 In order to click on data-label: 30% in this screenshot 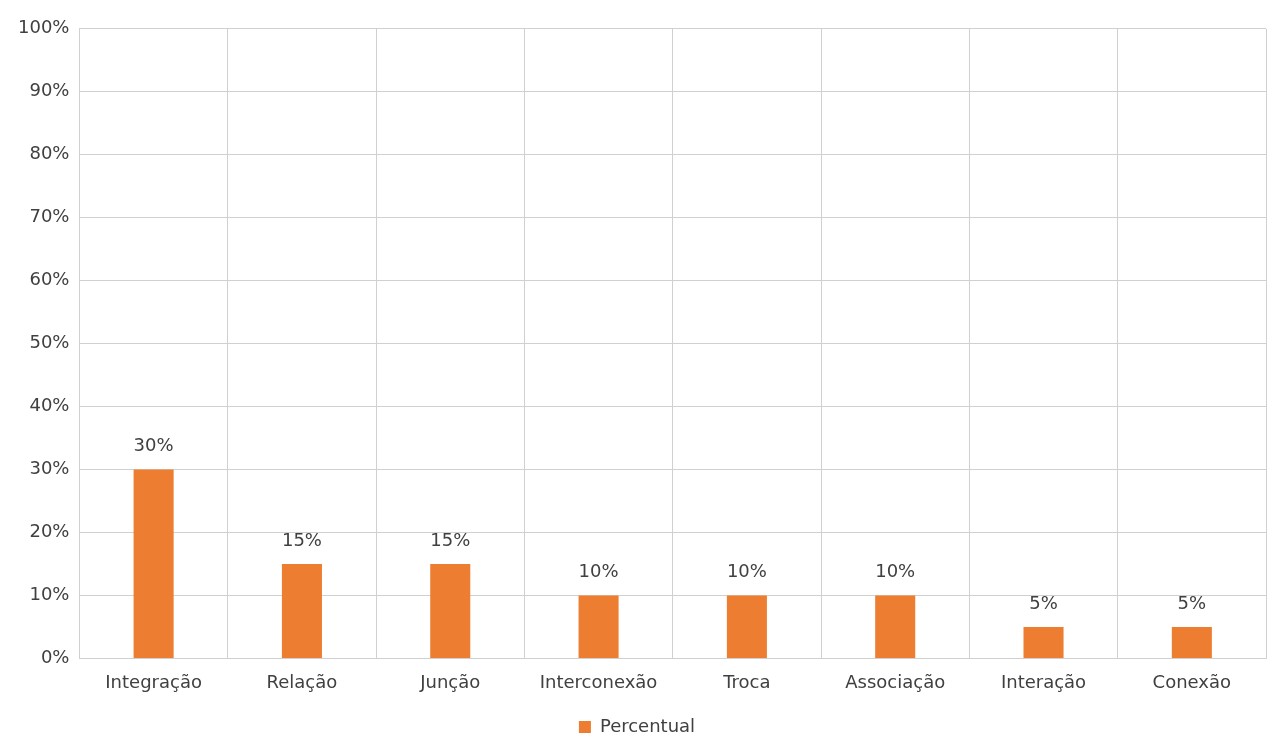, I will do `click(153, 445)`.